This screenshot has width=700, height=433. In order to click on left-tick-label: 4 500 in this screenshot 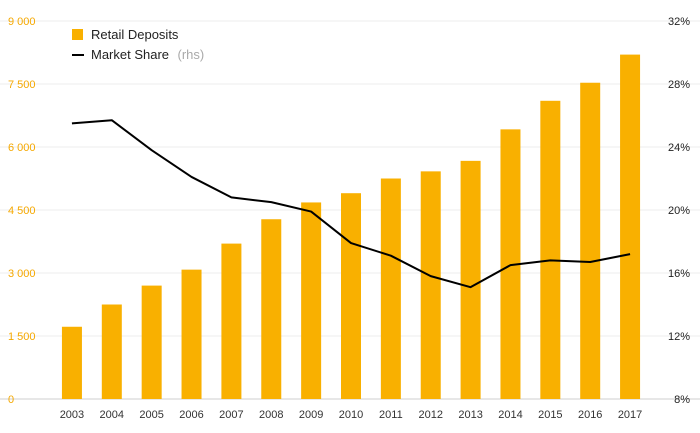, I will do `click(22, 211)`.